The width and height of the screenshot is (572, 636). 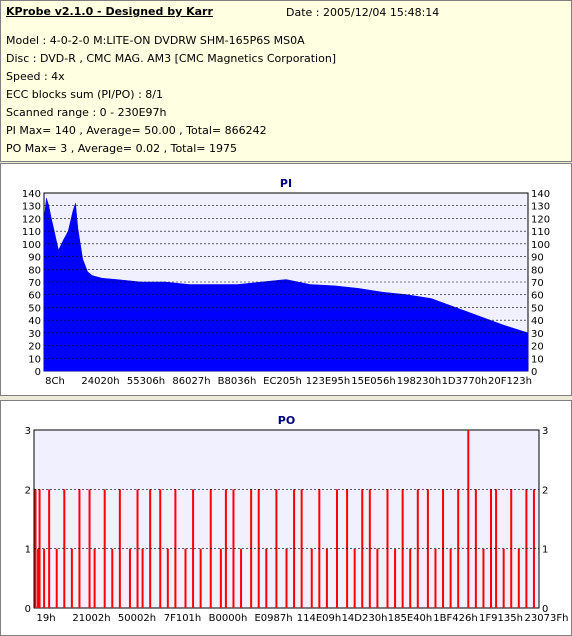 What do you see at coordinates (100, 381) in the screenshot?
I see `x-tick-label: 24020h` at bounding box center [100, 381].